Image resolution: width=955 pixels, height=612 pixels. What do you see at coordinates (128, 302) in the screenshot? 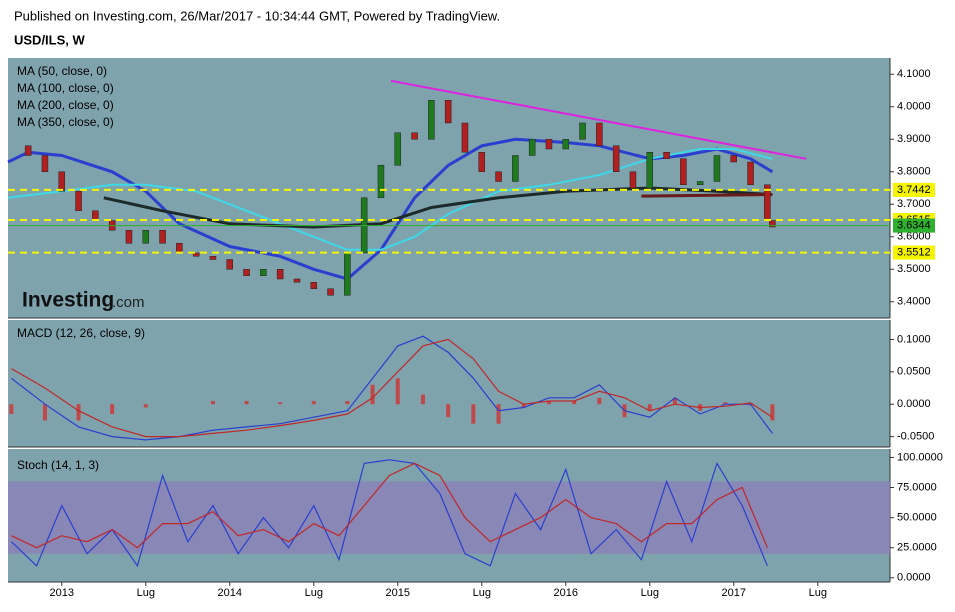
I see `watermark: .com` at bounding box center [128, 302].